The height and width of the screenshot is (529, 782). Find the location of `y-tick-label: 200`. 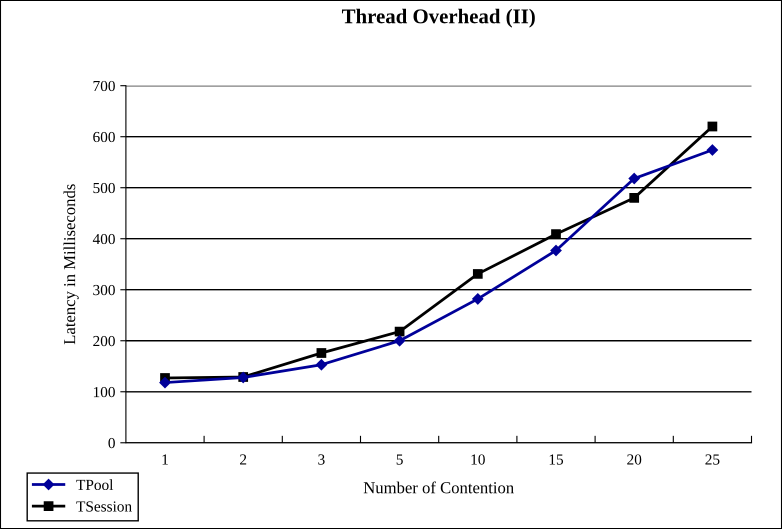

y-tick-label: 200 is located at coordinates (104, 341).